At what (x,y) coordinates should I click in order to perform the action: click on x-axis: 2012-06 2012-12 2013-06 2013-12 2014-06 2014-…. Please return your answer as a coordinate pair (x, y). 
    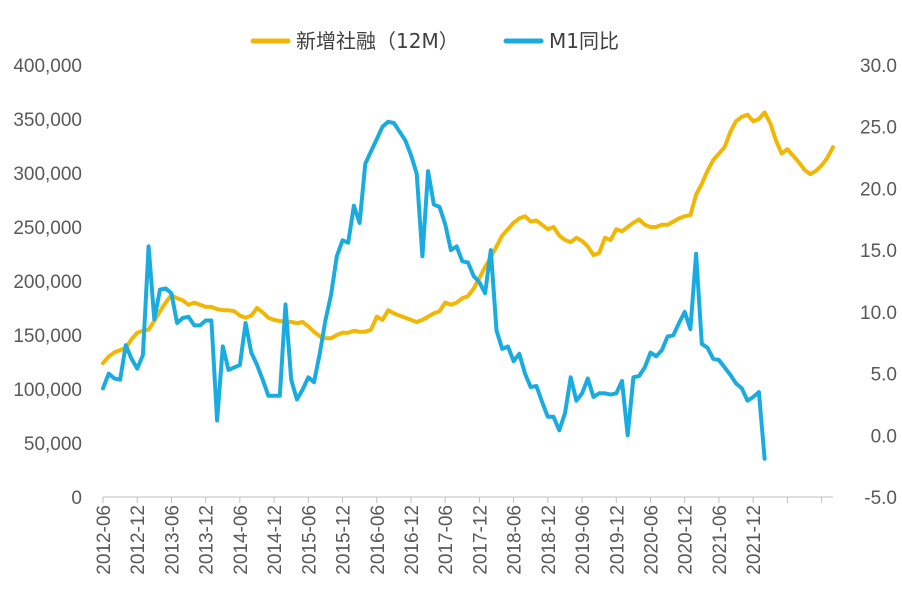
    Looking at the image, I should click on (463, 535).